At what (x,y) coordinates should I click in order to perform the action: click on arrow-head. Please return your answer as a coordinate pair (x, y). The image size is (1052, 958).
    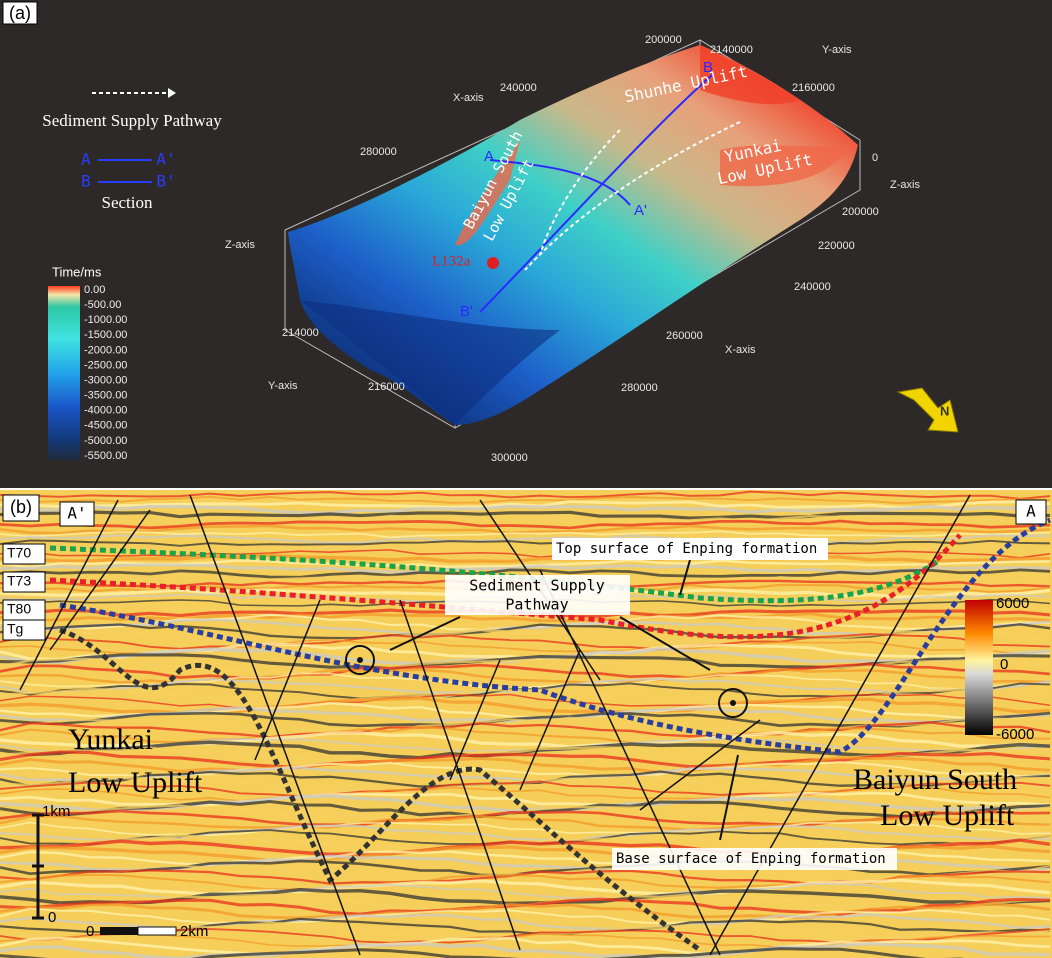
    Looking at the image, I should click on (172, 93).